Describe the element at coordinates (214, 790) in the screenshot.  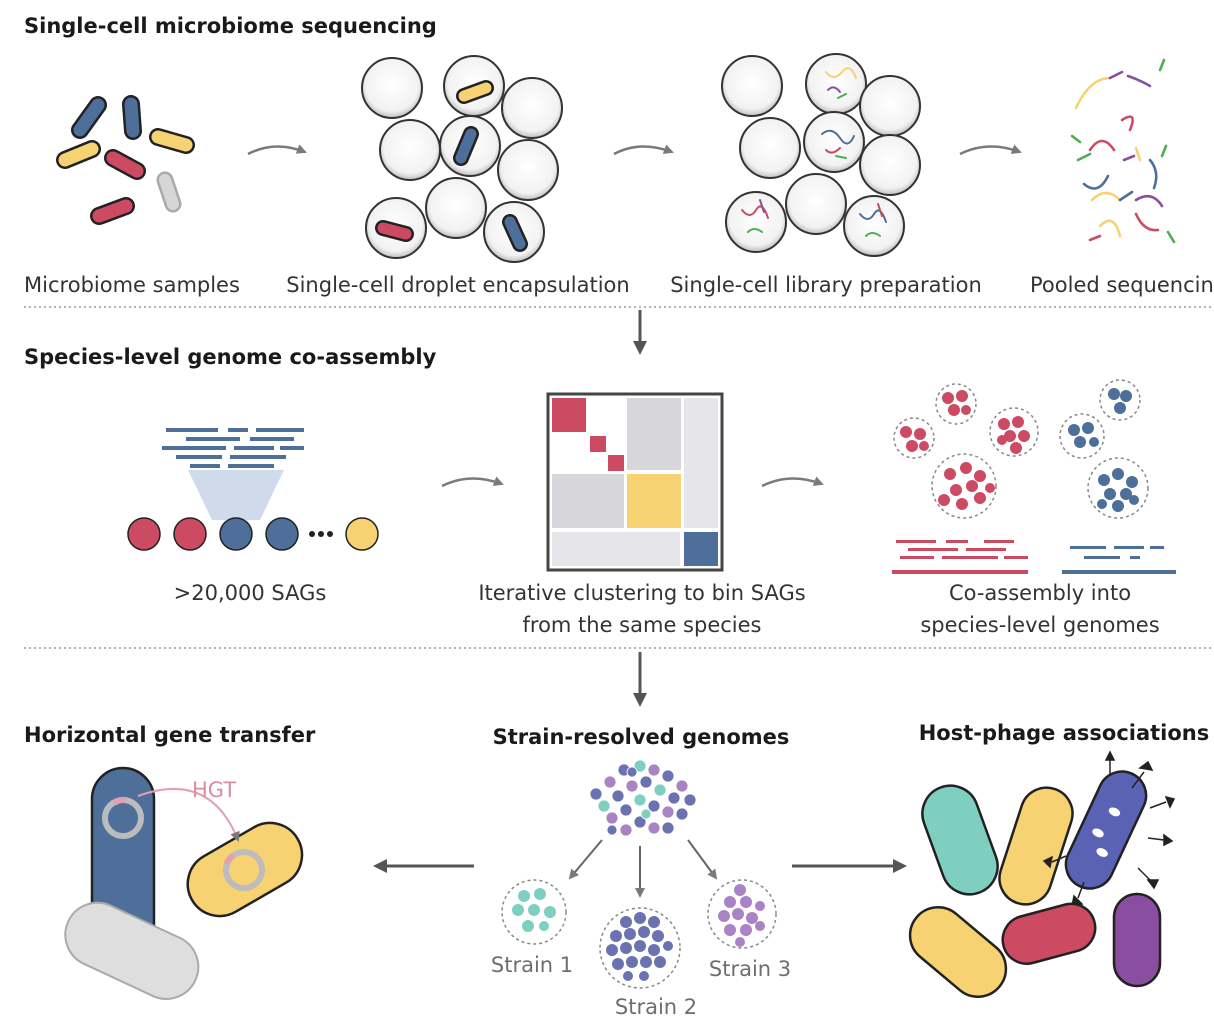
I see `hgt-label: HGT` at that location.